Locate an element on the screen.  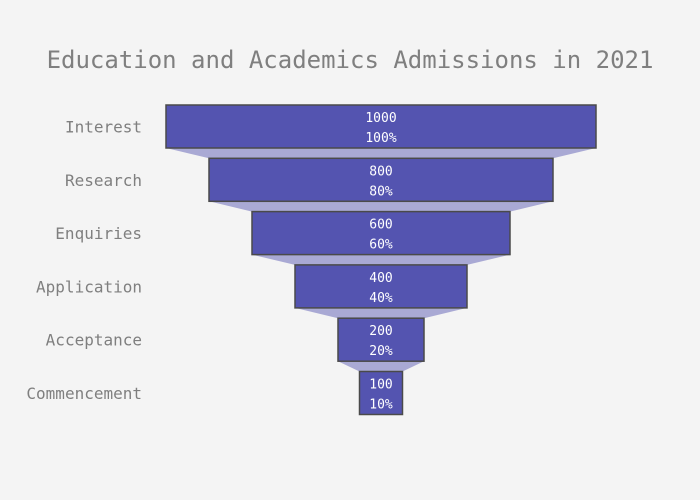
funnel-bar-acceptance is located at coordinates (381, 339).